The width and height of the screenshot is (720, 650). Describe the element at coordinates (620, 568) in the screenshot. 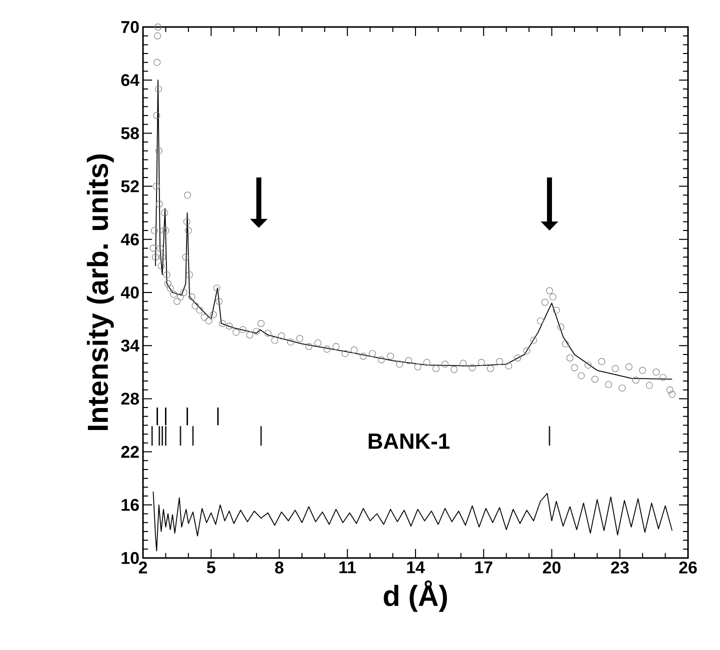

I see `x-tick-label: 23` at that location.